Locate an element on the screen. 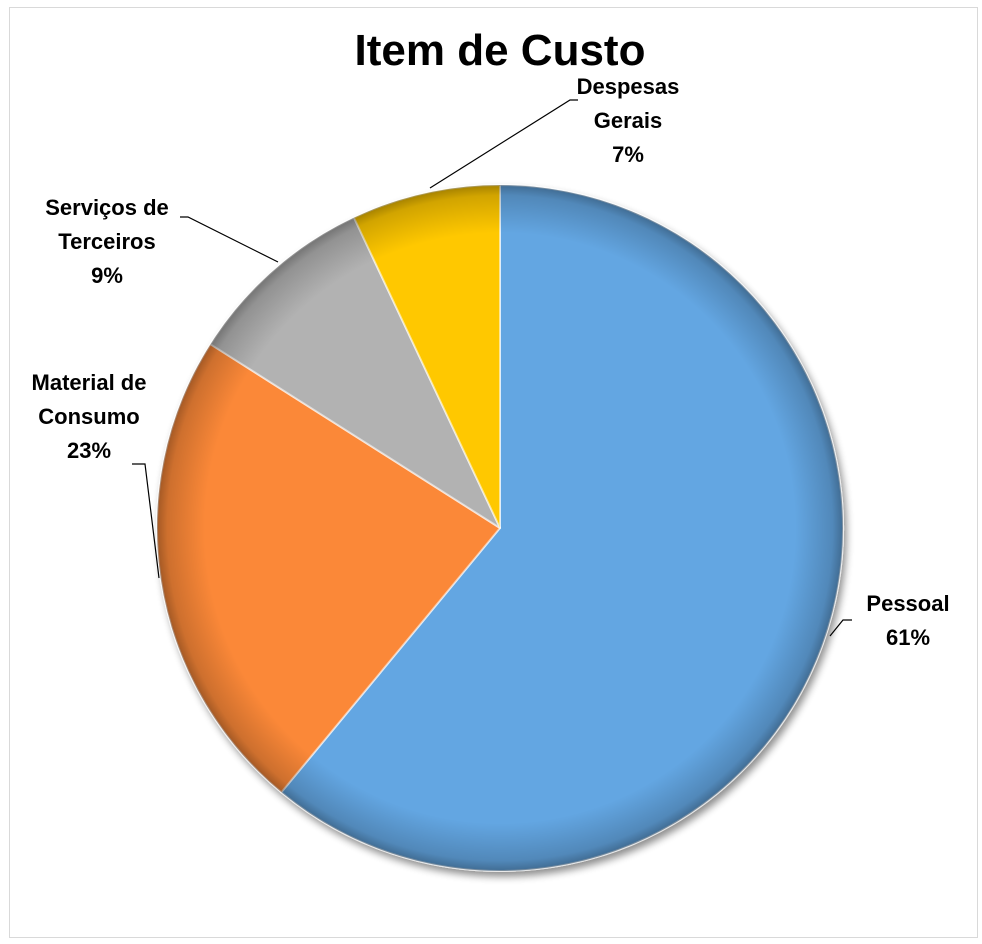  data-label-0: Pessoal 61% is located at coordinates (907, 620).